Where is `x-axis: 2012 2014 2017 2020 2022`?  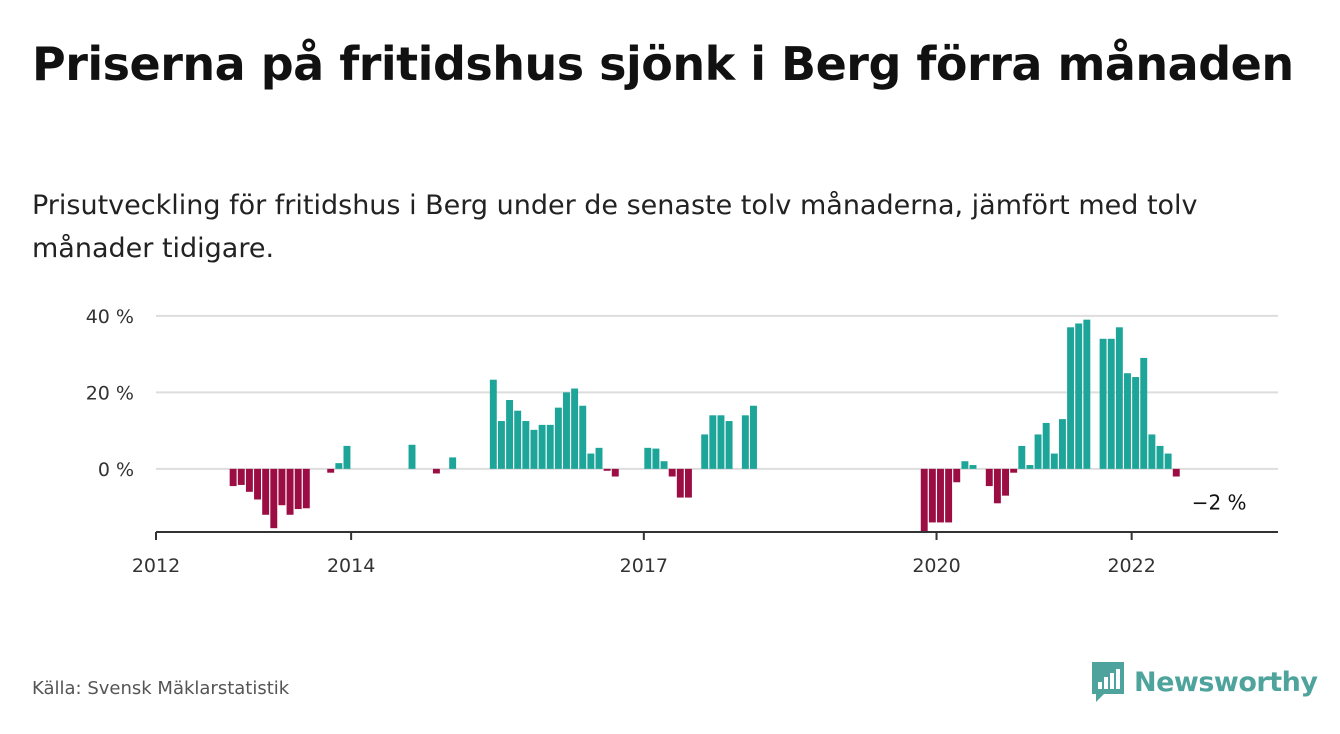
x-axis: 2012 2014 2017 2020 2022 is located at coordinates (705, 554).